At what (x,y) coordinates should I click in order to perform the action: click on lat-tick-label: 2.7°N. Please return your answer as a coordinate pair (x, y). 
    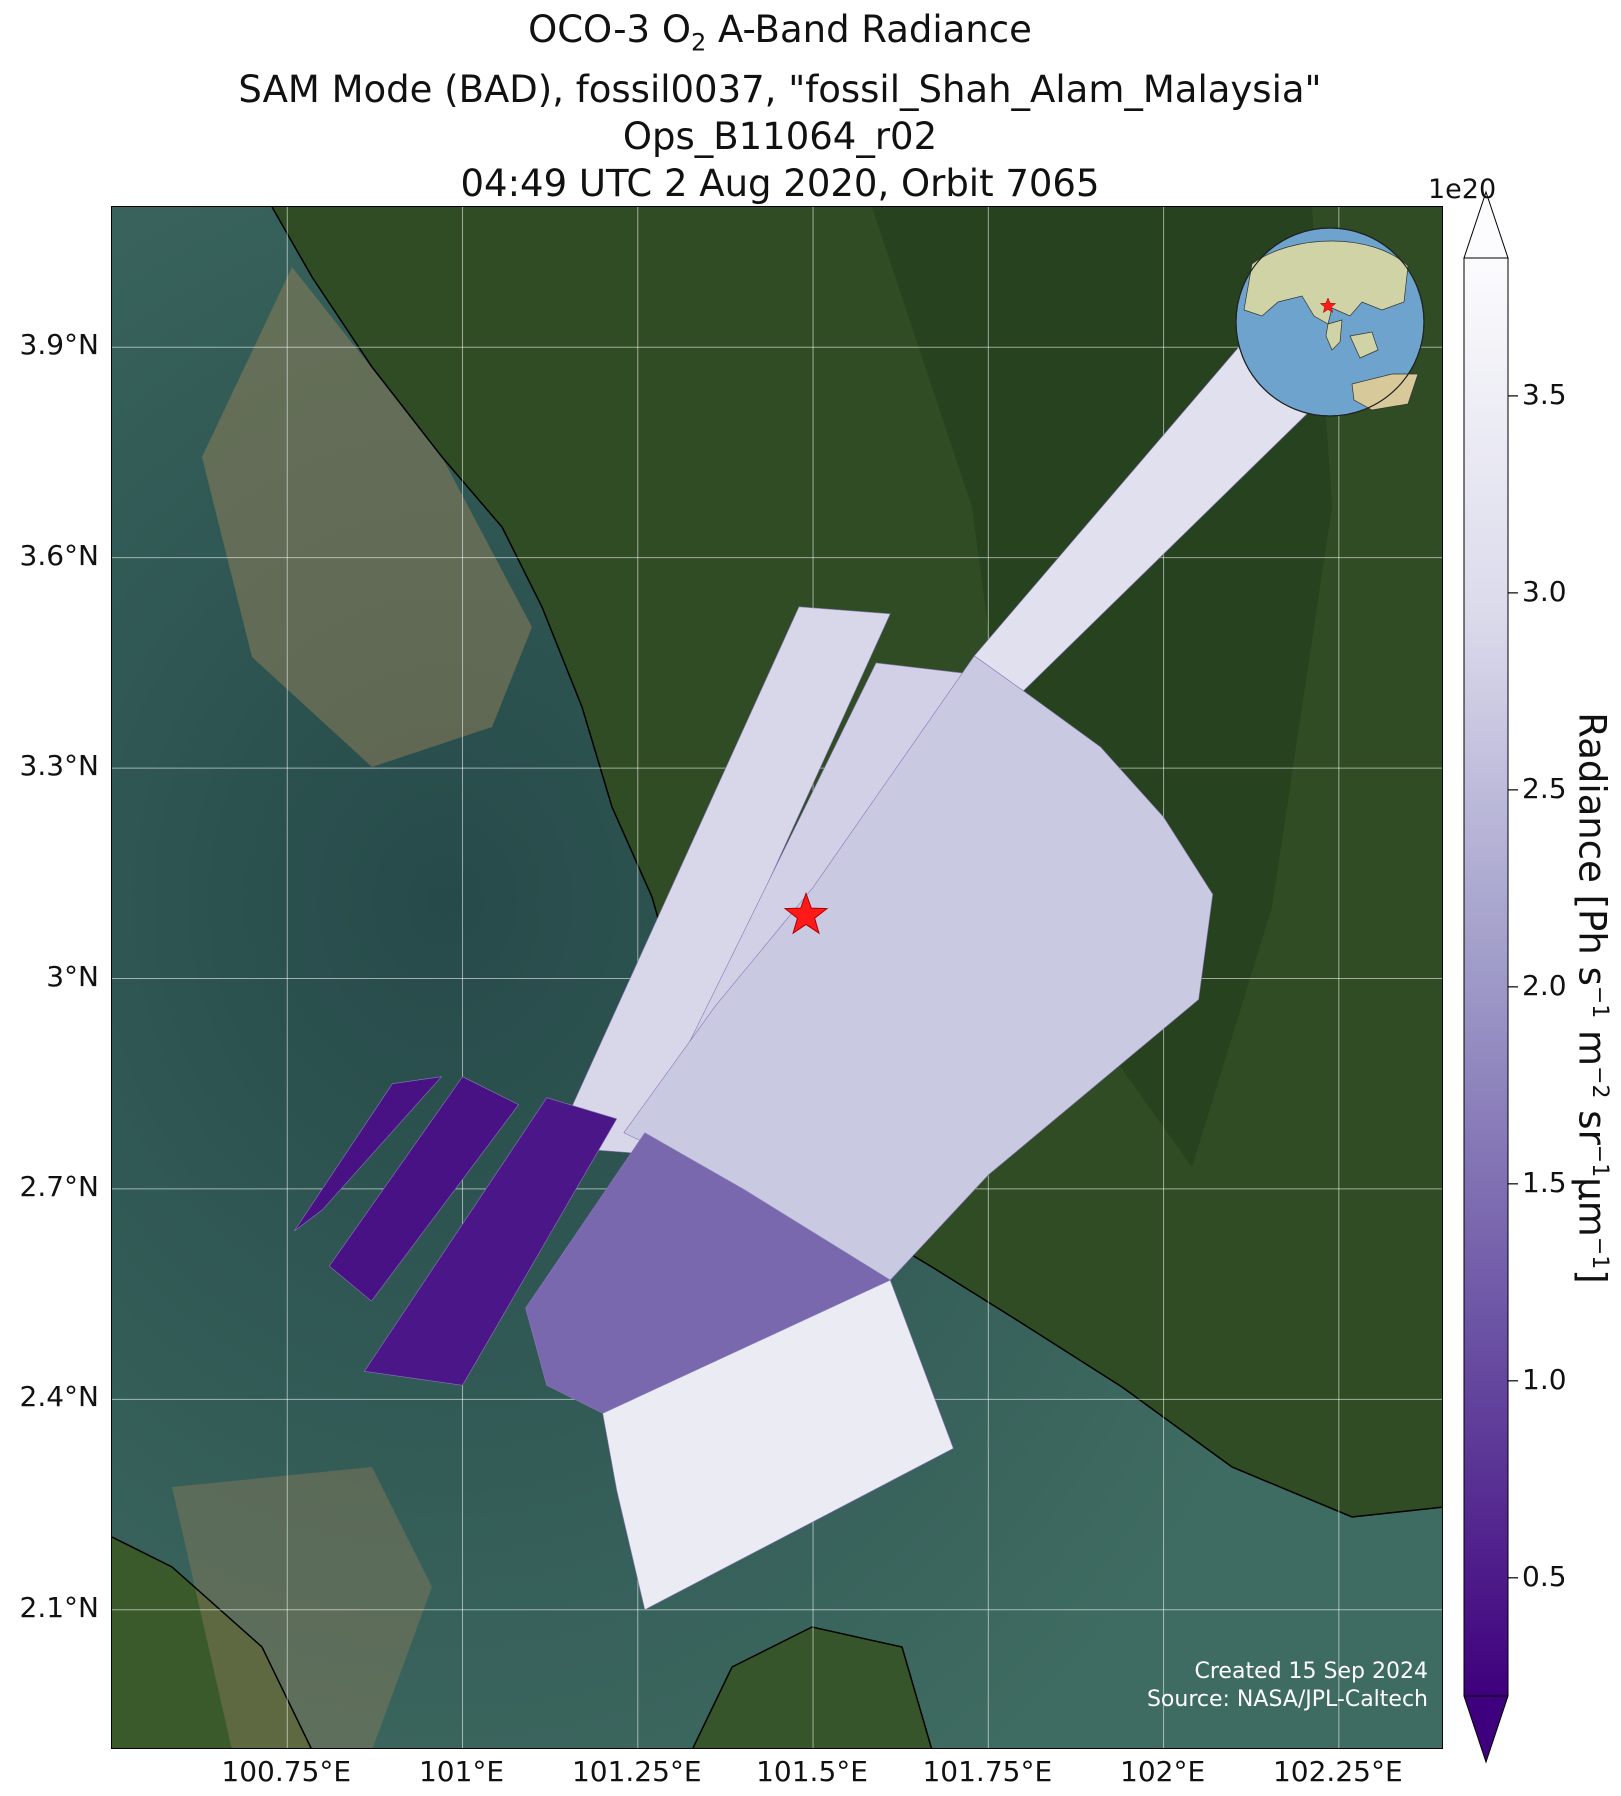
    Looking at the image, I should click on (59, 1186).